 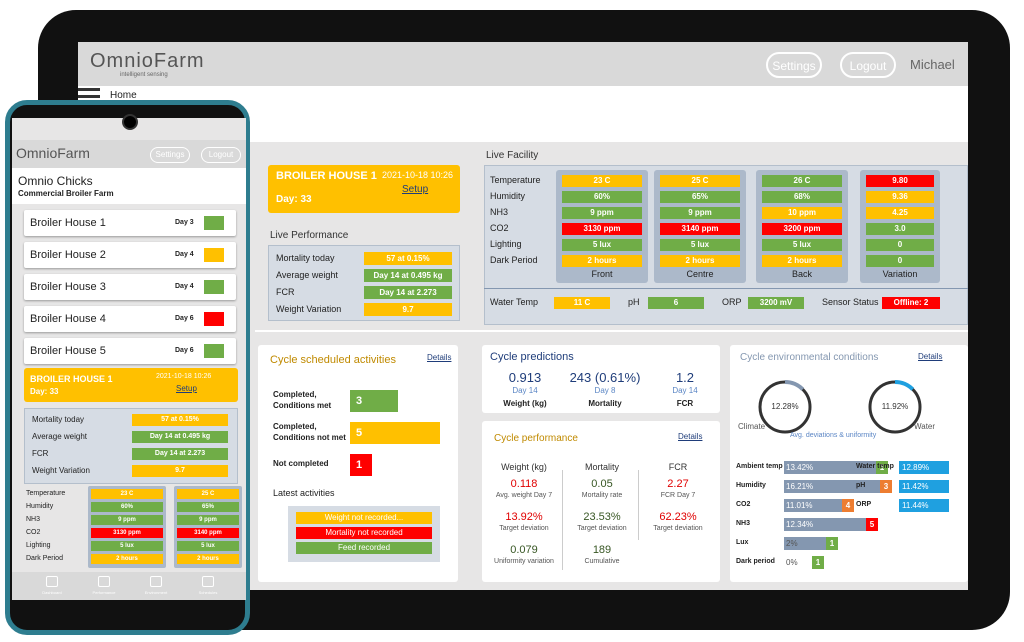 What do you see at coordinates (147, 61) in the screenshot?
I see `logo: OmnioFarm` at bounding box center [147, 61].